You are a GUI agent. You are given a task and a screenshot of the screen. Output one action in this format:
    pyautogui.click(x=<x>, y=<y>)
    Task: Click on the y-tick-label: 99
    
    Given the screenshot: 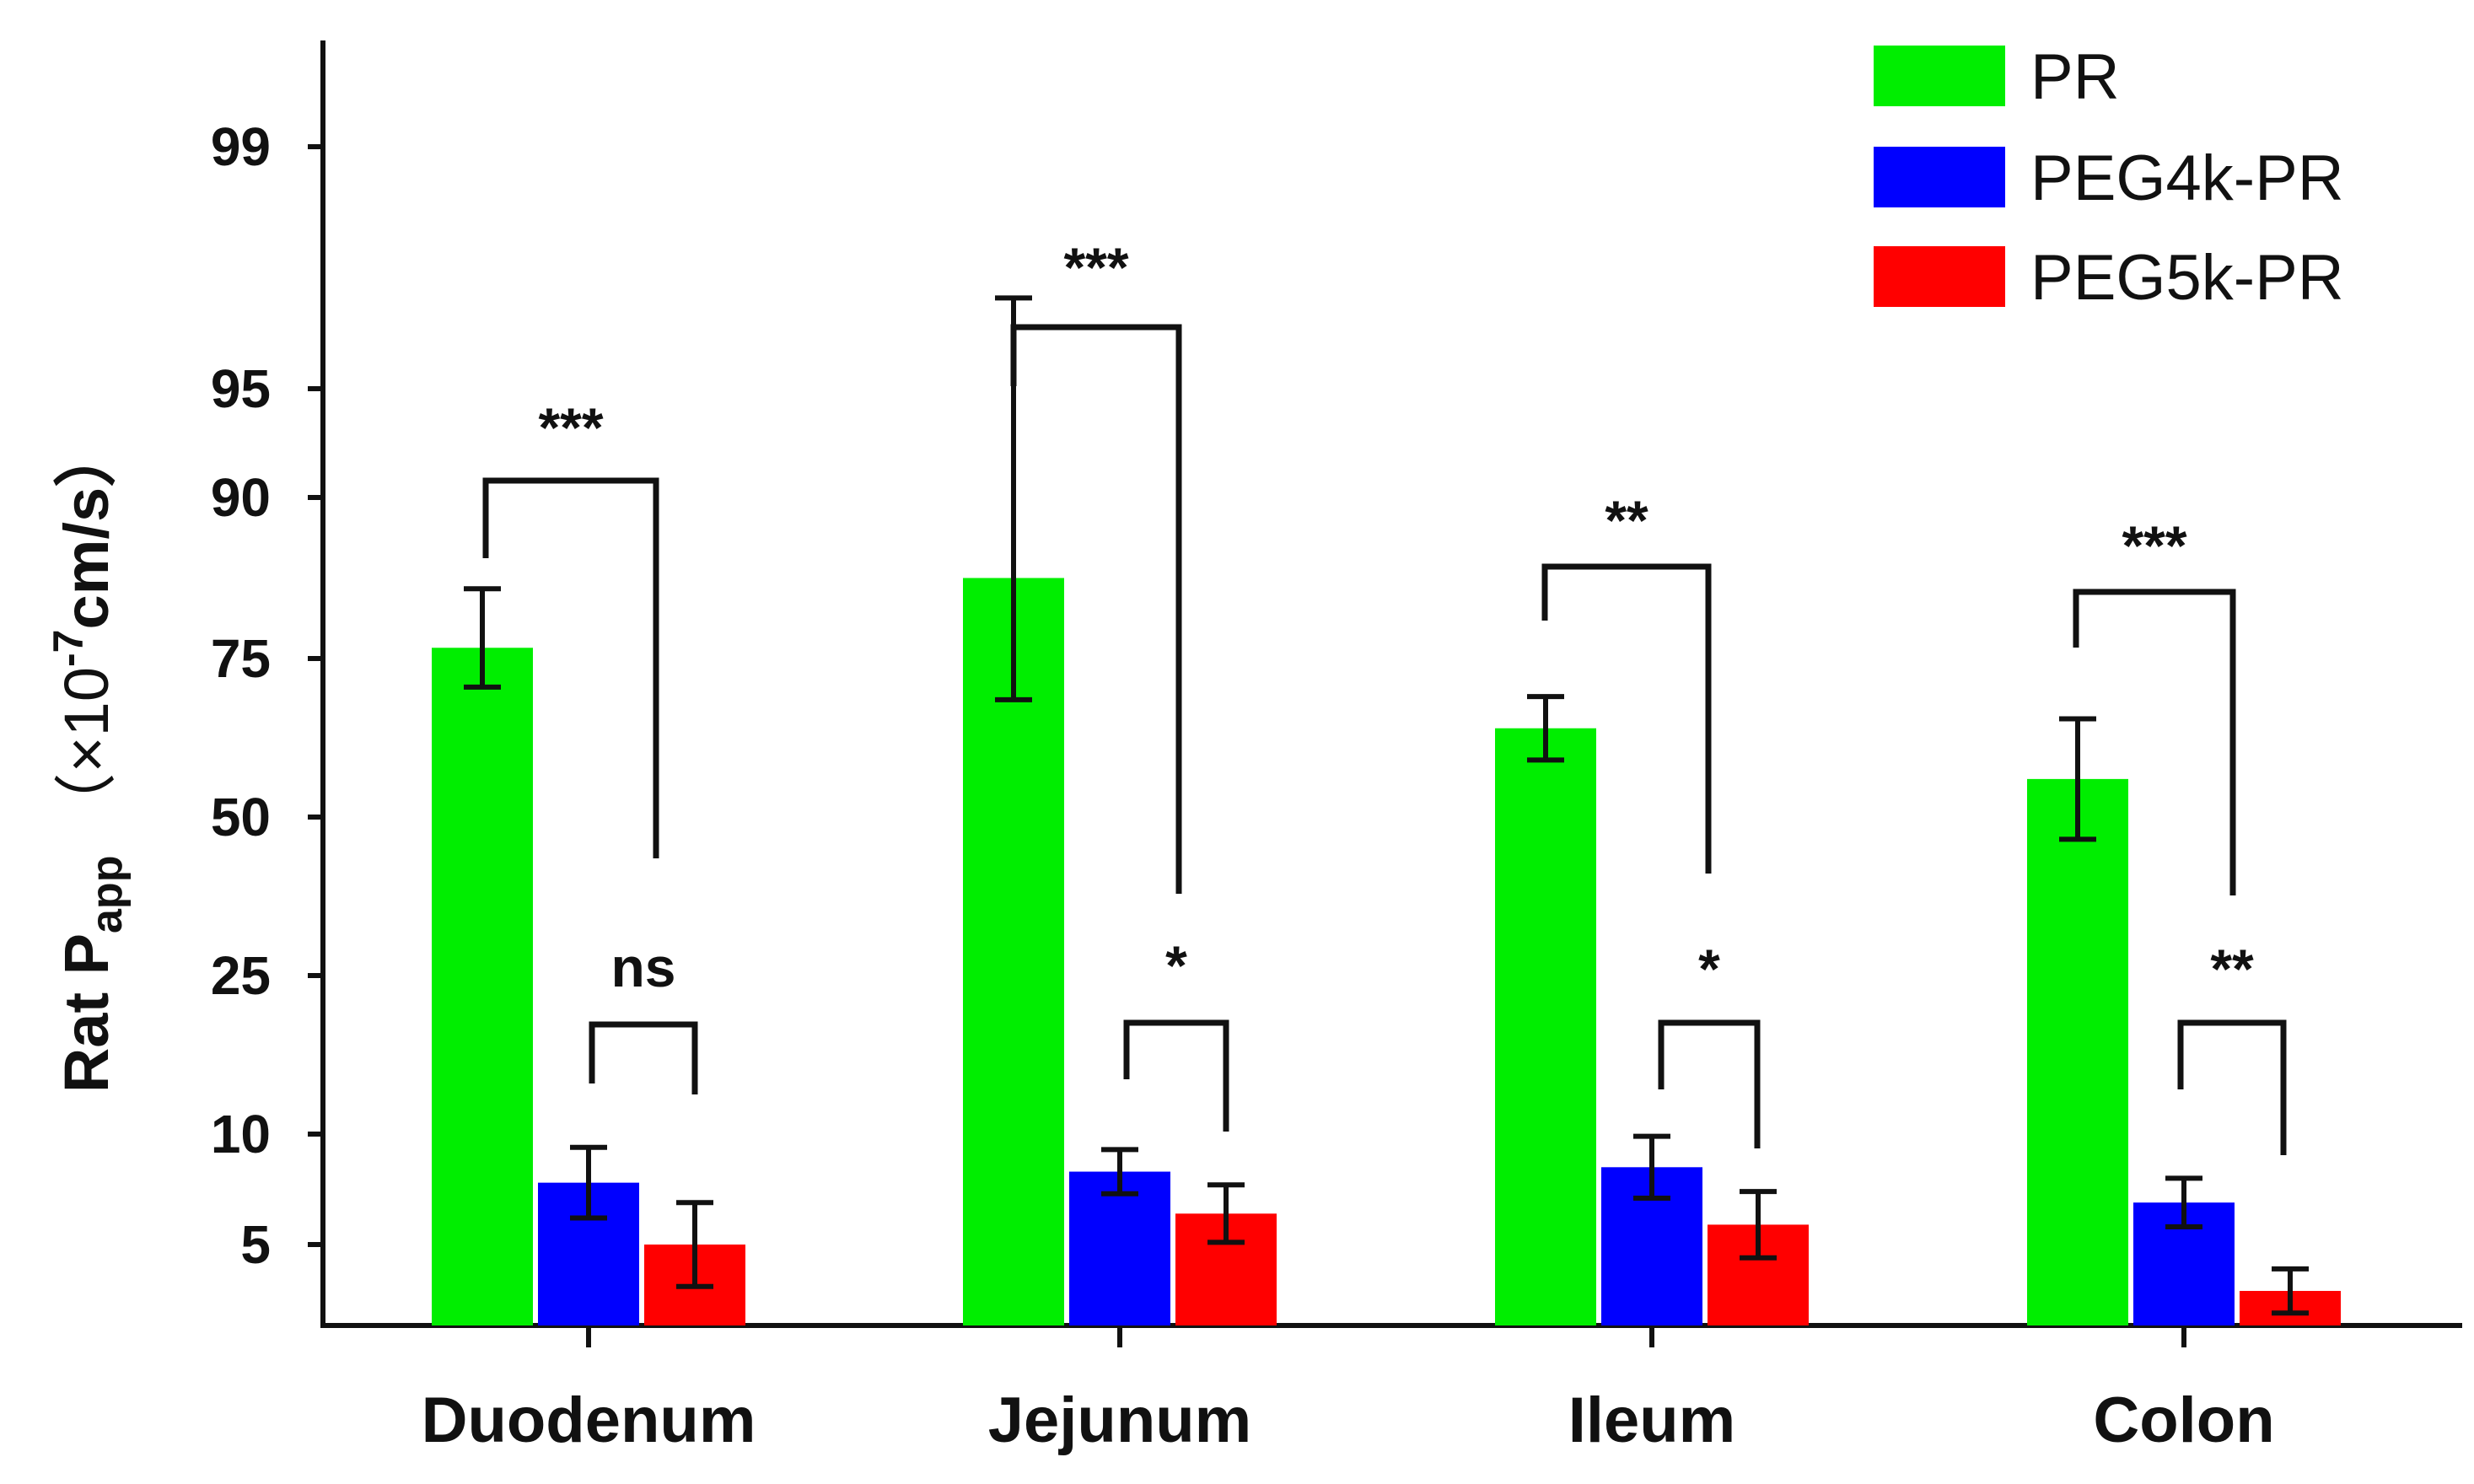 What is the action you would take?
    pyautogui.click(x=241, y=146)
    